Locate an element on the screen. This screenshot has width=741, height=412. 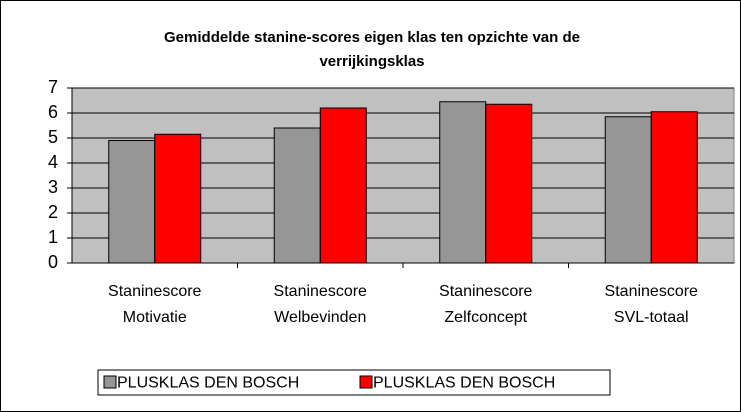
y-tick-label: 1 is located at coordinates (53, 237).